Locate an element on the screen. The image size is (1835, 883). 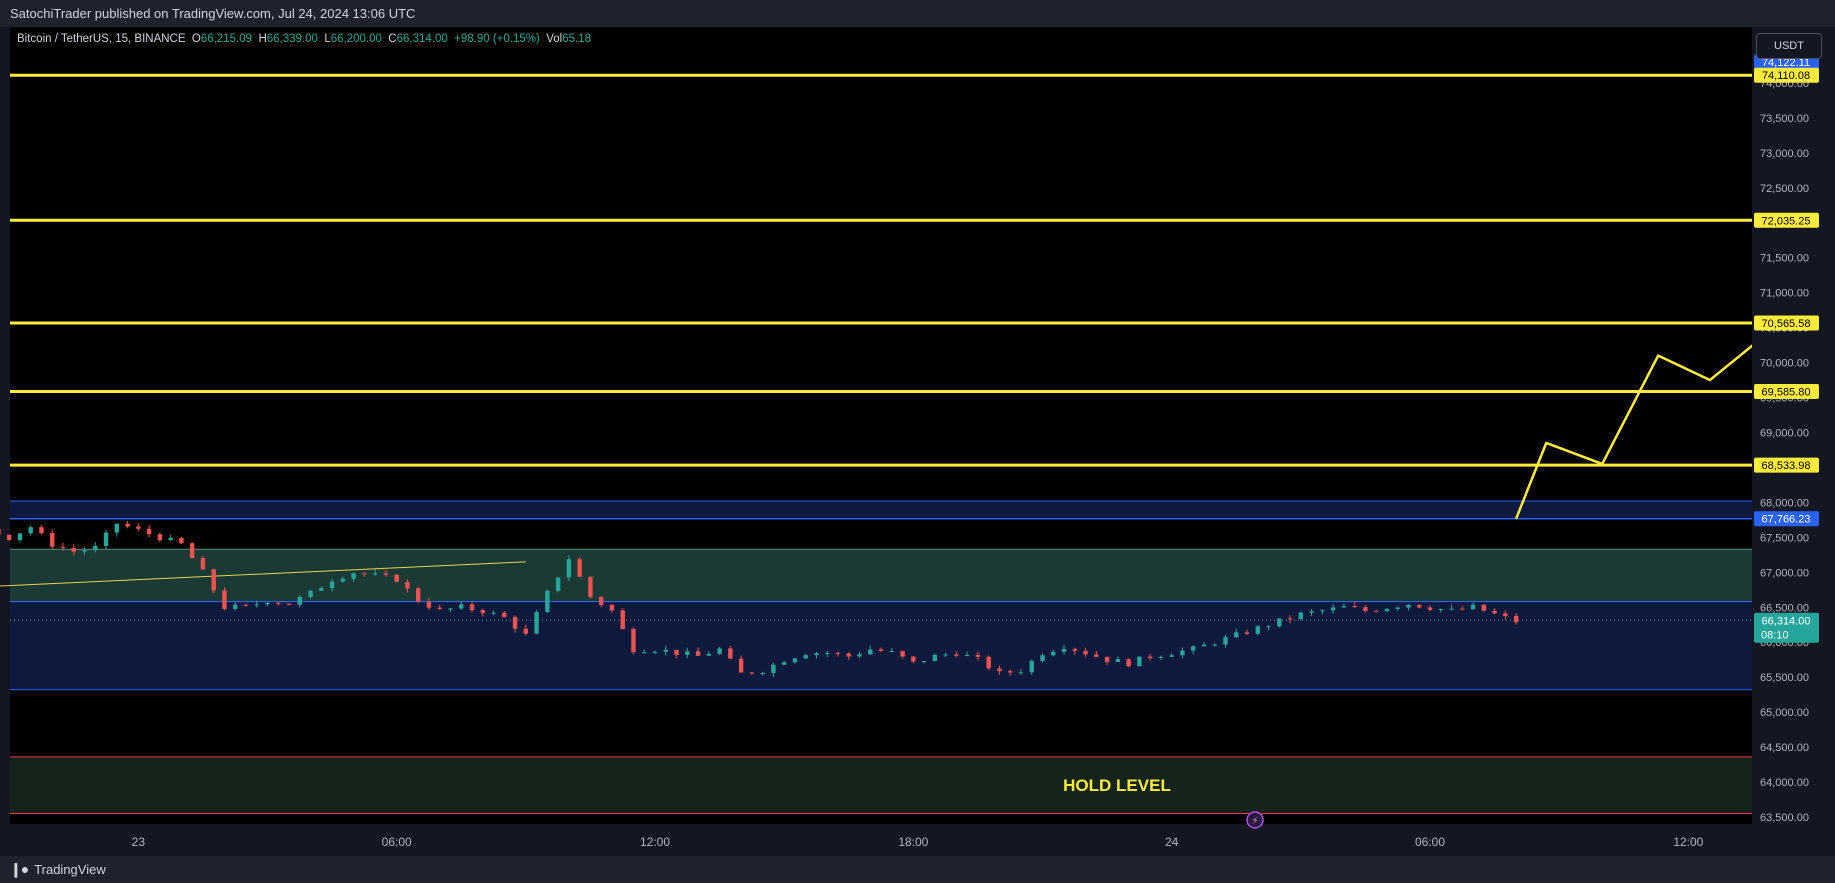
legend-low: 66,200.00 is located at coordinates (356, 39).